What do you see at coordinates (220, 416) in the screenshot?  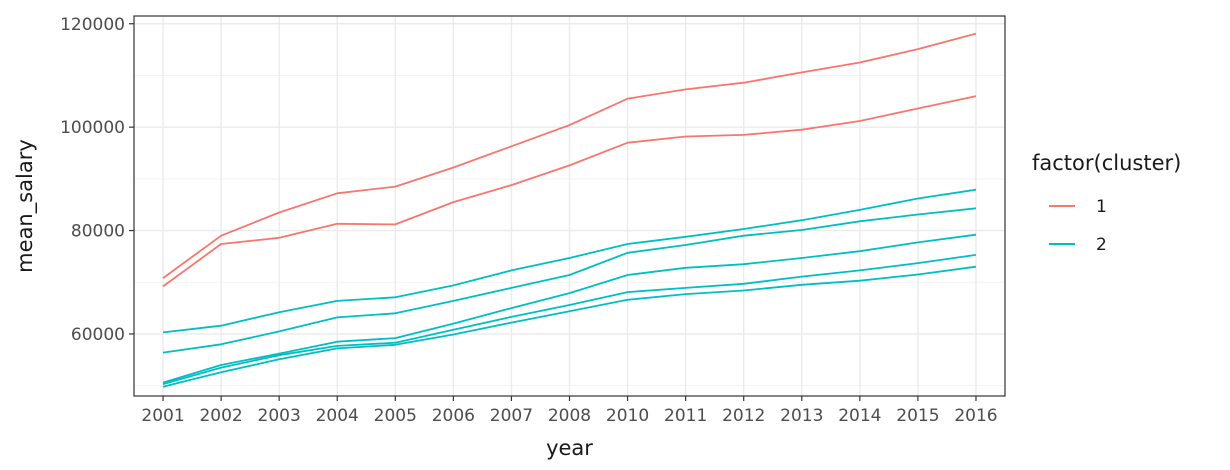 I see `x-tick-label: 2002` at bounding box center [220, 416].